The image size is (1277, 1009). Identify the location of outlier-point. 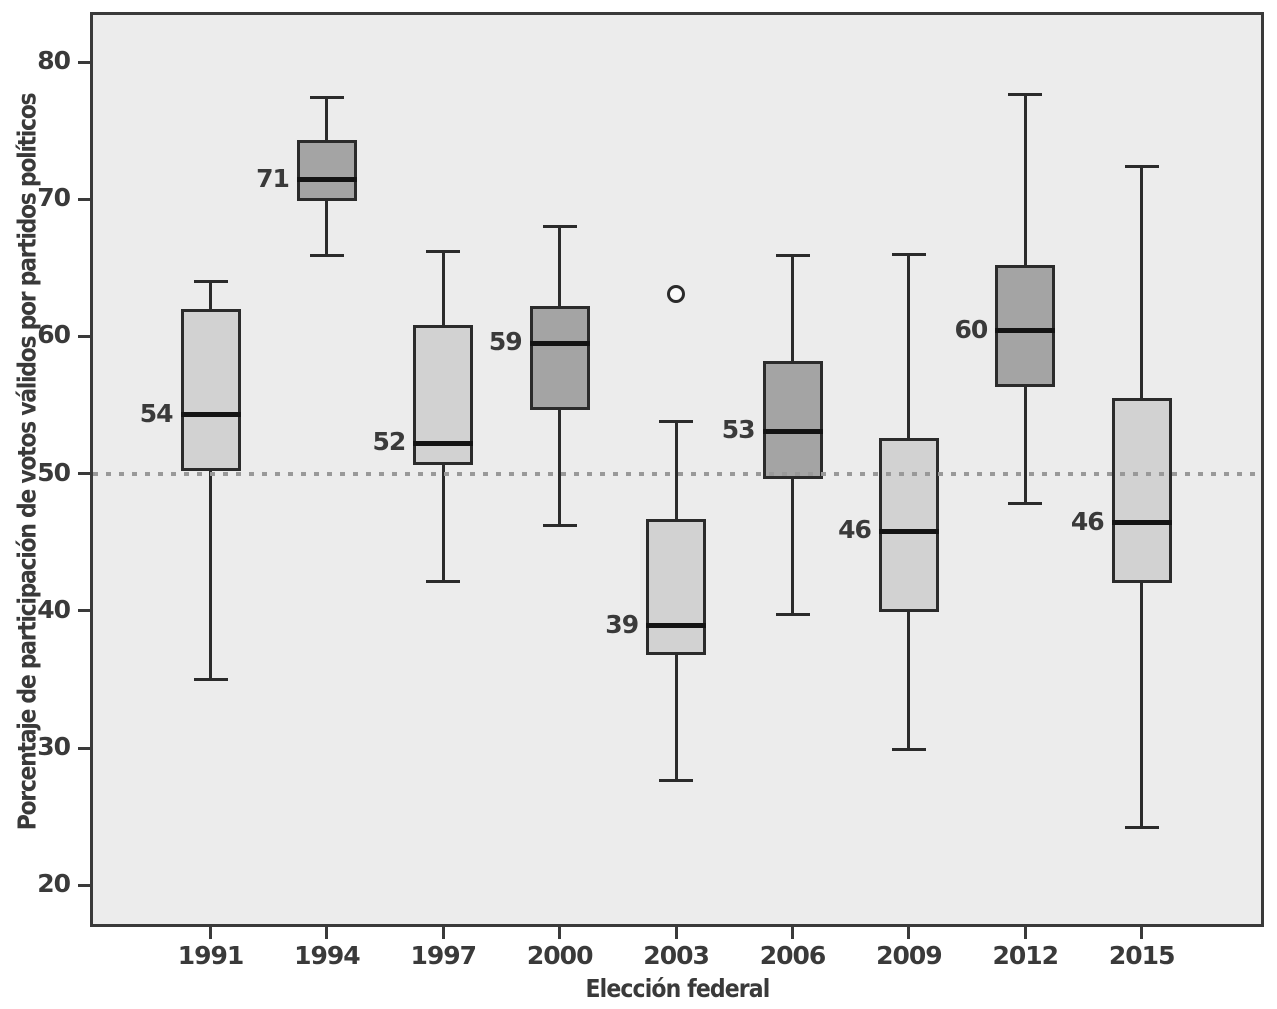
(676, 293).